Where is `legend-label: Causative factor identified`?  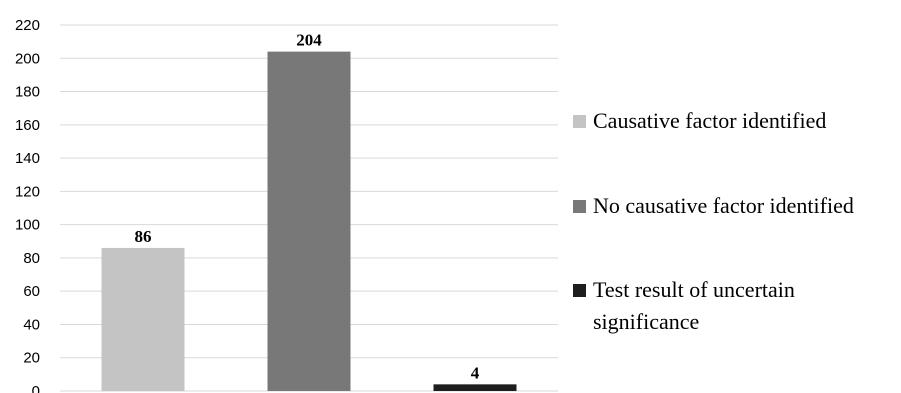 legend-label: Causative factor identified is located at coordinates (709, 120).